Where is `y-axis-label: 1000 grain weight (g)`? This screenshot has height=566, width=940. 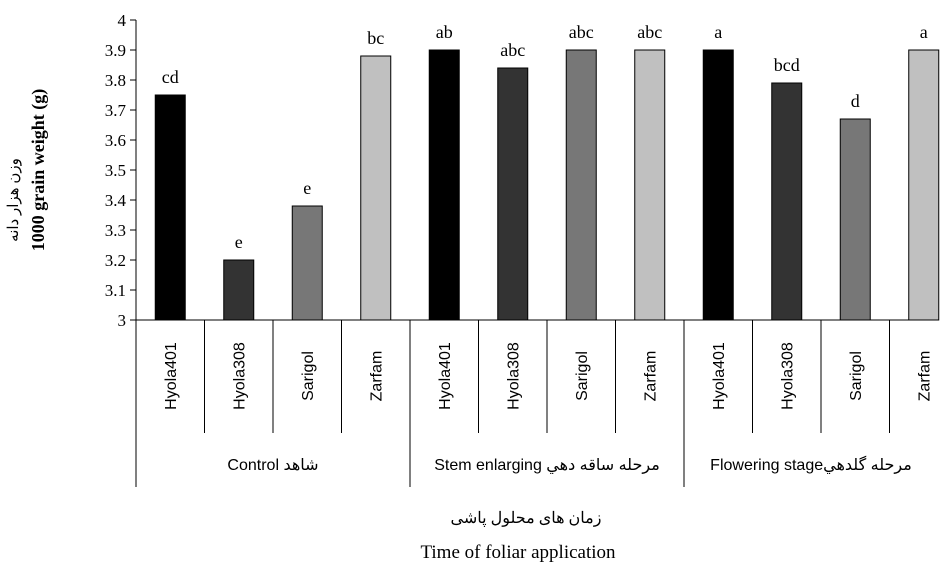 y-axis-label: 1000 grain weight (g) is located at coordinates (38, 170).